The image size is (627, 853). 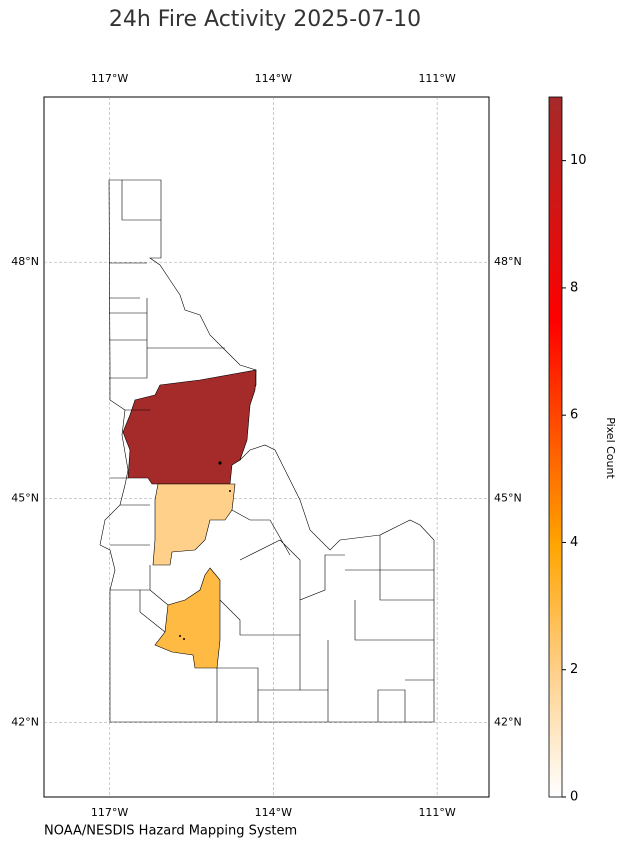 What do you see at coordinates (555, 447) in the screenshot?
I see `colorbar` at bounding box center [555, 447].